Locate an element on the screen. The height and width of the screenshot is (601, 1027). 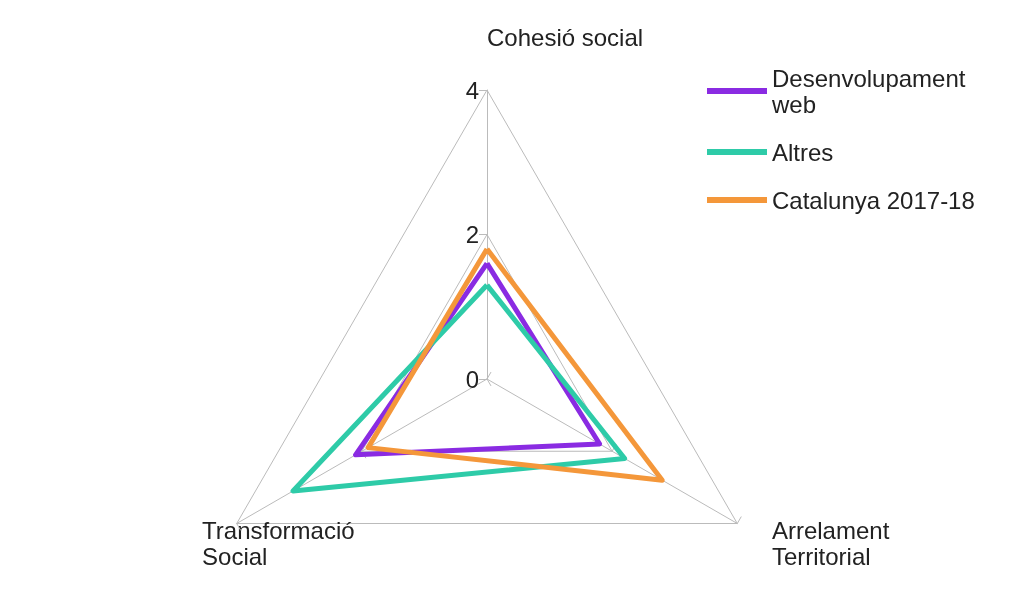
y-tick-label: 0 is located at coordinates (472, 379).